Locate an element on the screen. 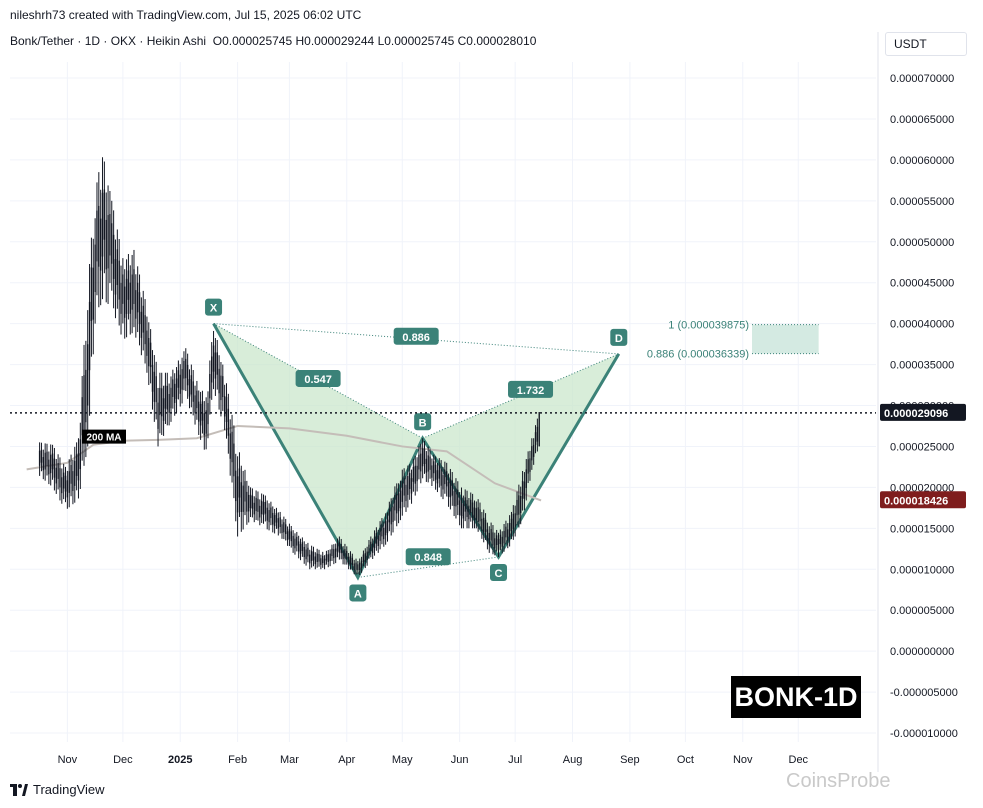 This screenshot has width=983, height=808. current-price-label: 0.000029096 is located at coordinates (916, 414).